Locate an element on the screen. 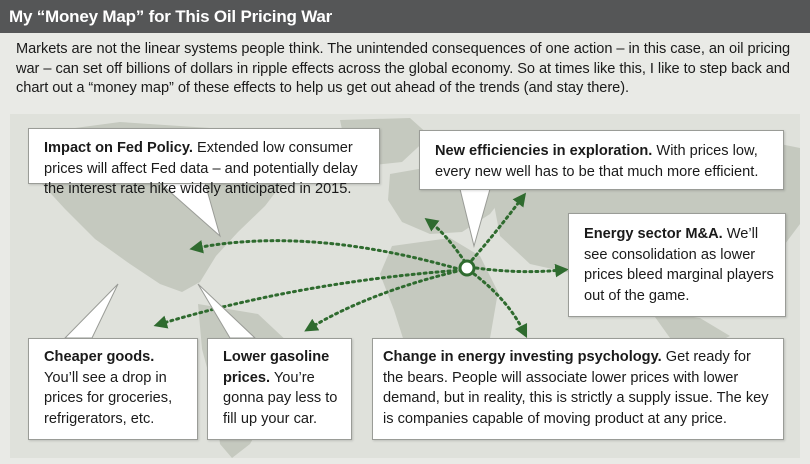 This screenshot has height=464, width=810. middle-east-origin-marker is located at coordinates (467, 268).